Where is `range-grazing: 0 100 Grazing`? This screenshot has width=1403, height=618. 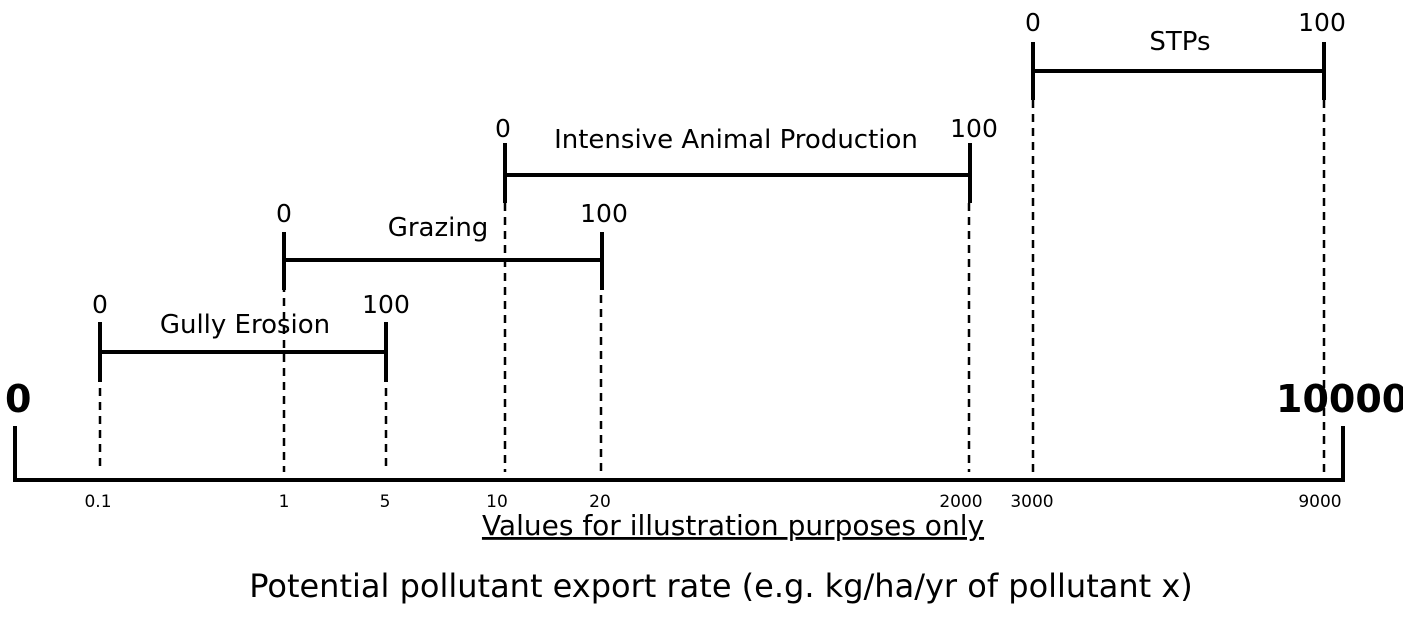 range-grazing: 0 100 Grazing is located at coordinates (452, 244).